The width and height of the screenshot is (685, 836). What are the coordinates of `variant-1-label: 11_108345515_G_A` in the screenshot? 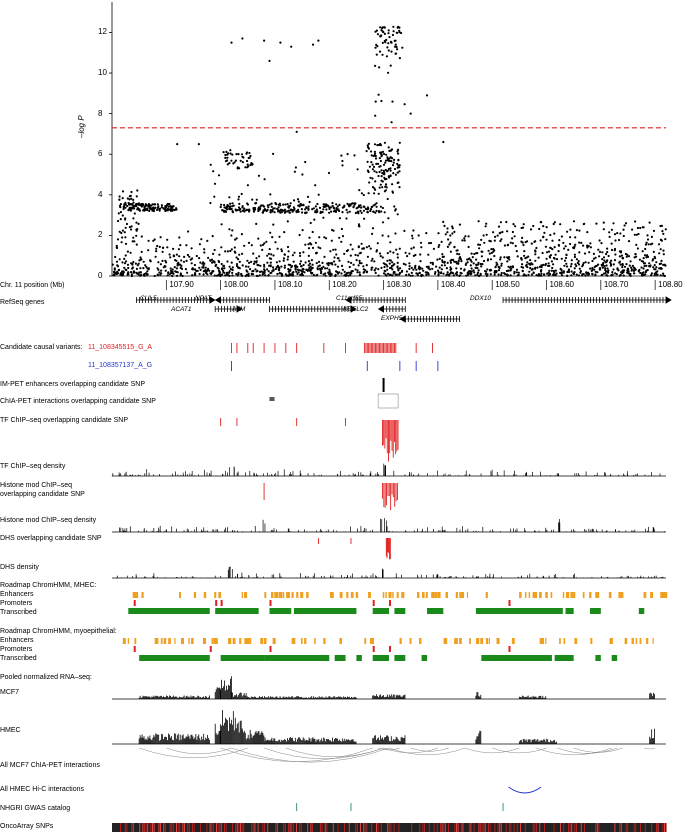 It's located at (120, 347).